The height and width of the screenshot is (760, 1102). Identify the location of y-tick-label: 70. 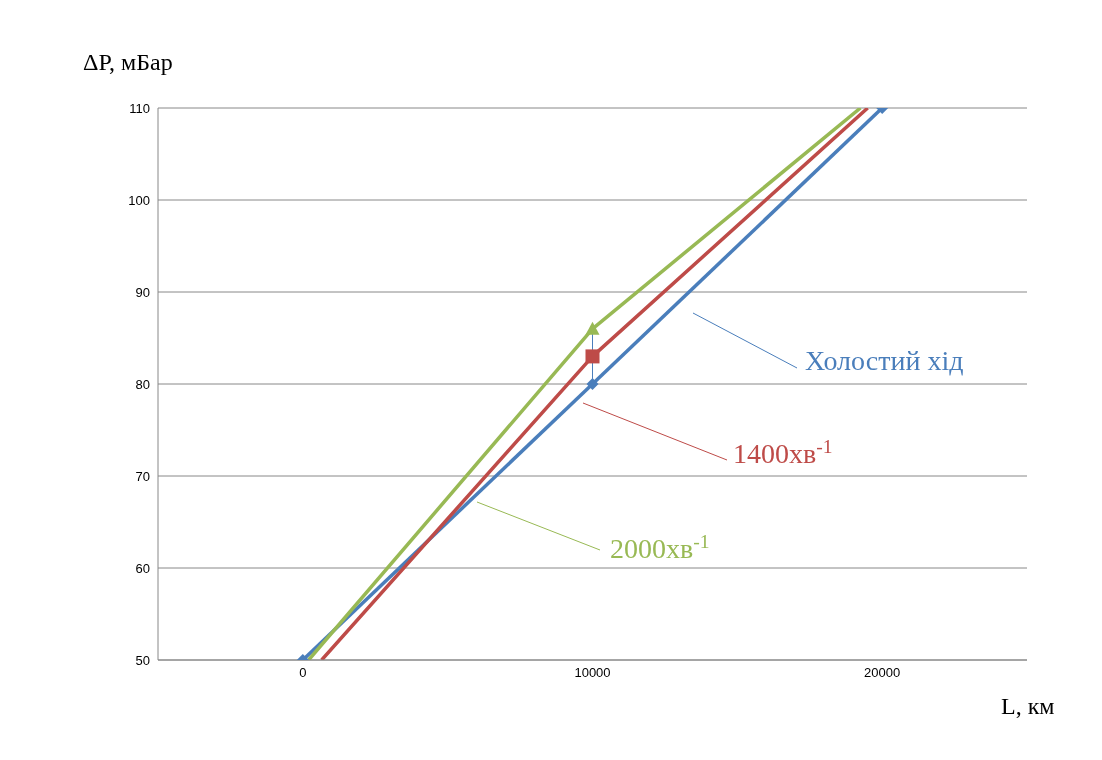
(142, 476).